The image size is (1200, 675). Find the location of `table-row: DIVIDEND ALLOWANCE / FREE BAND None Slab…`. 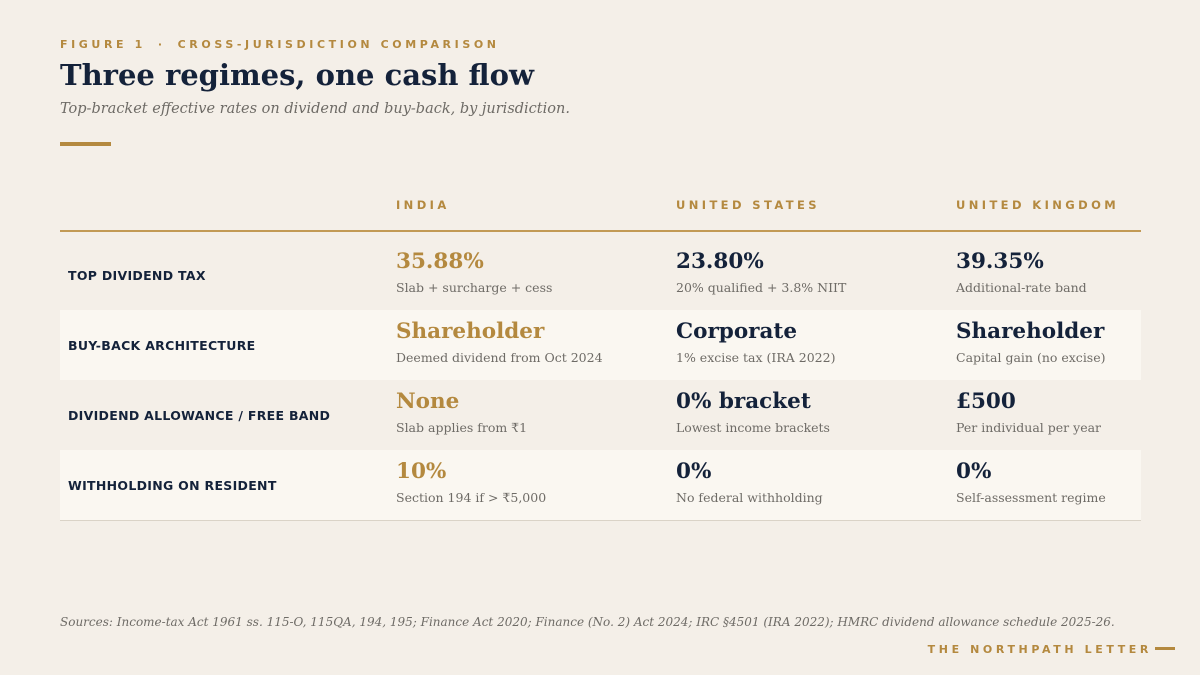

table-row: DIVIDEND ALLOWANCE / FREE BAND None Slab… is located at coordinates (600, 415).